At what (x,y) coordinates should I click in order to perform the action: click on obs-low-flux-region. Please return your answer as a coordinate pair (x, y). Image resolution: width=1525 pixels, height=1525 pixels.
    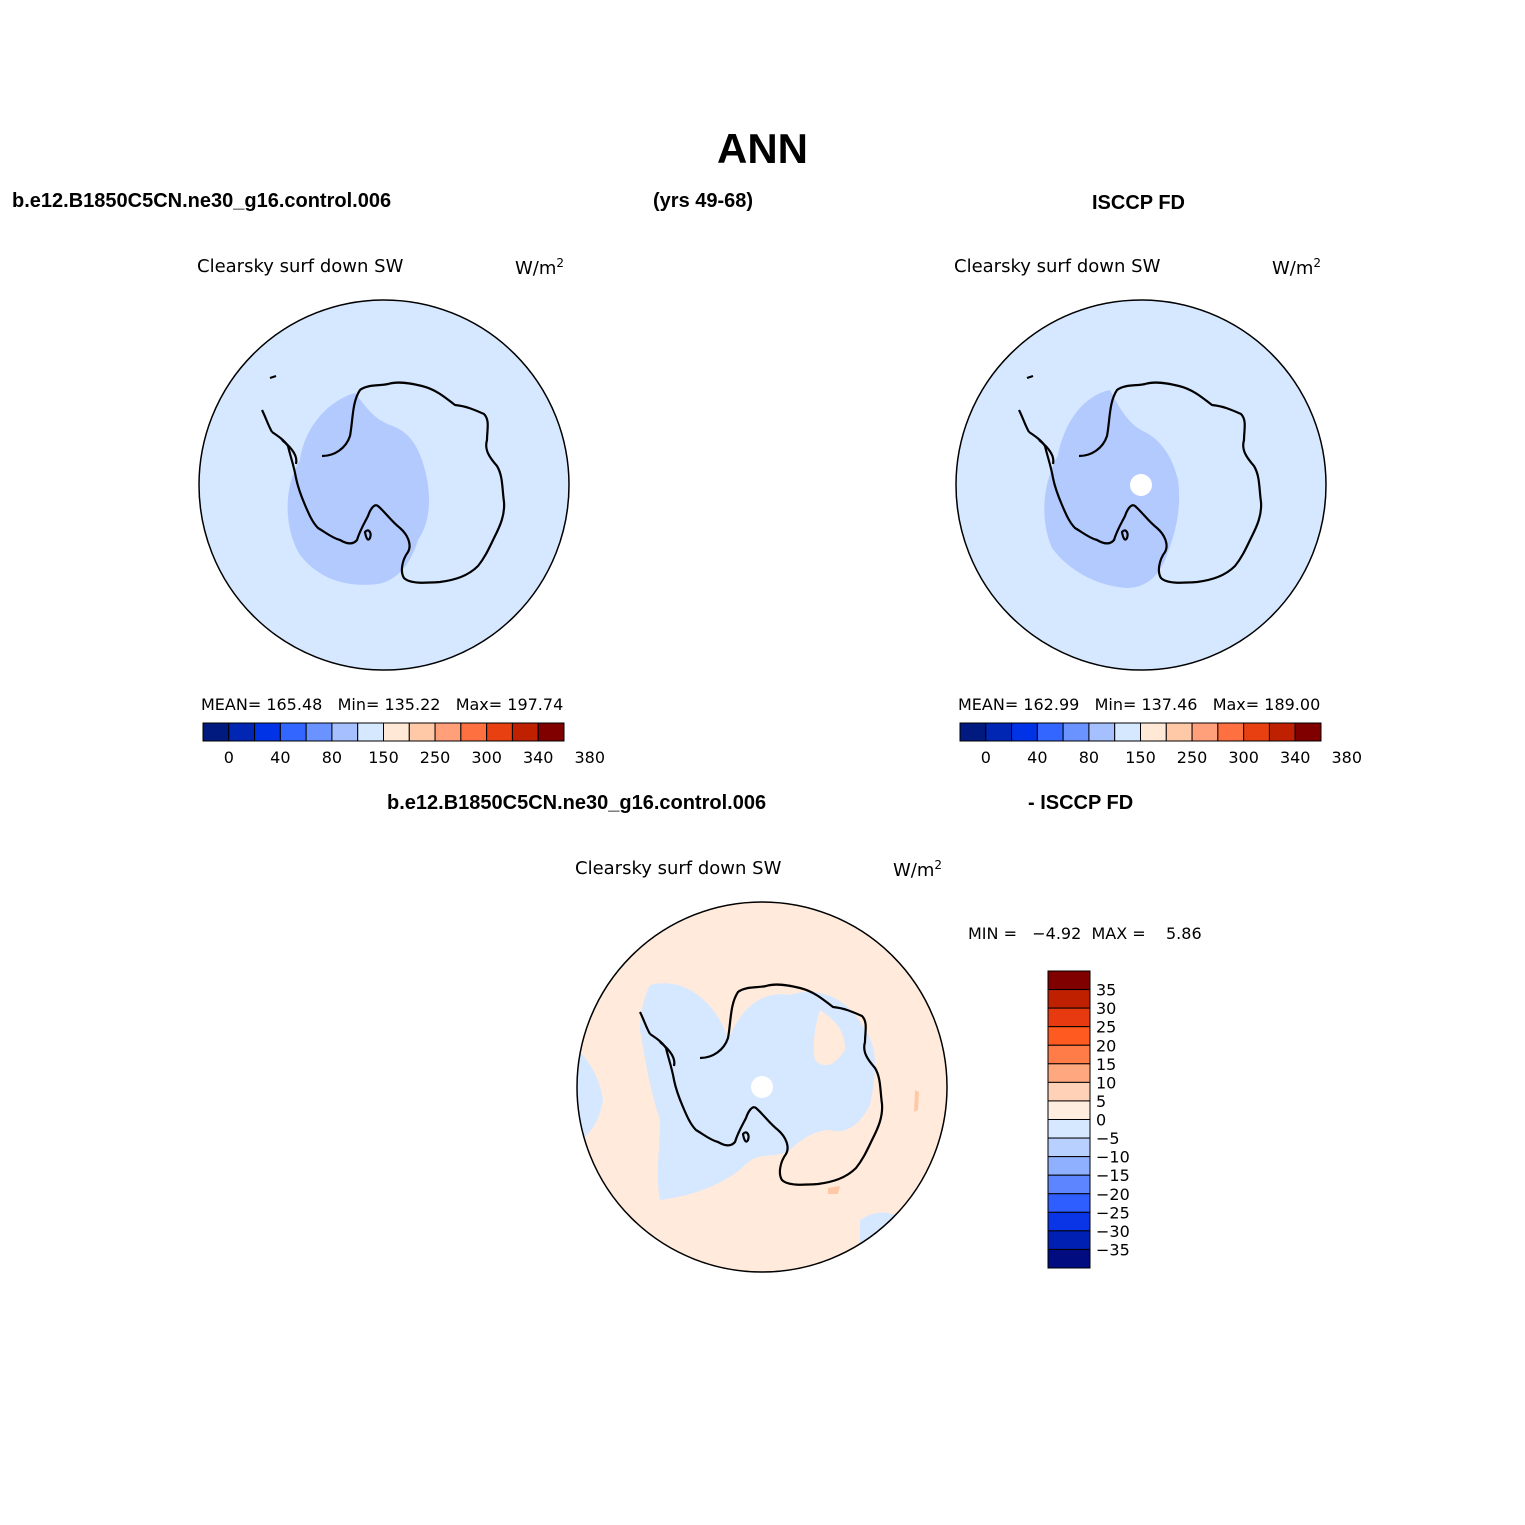
    Looking at the image, I should click on (1112, 489).